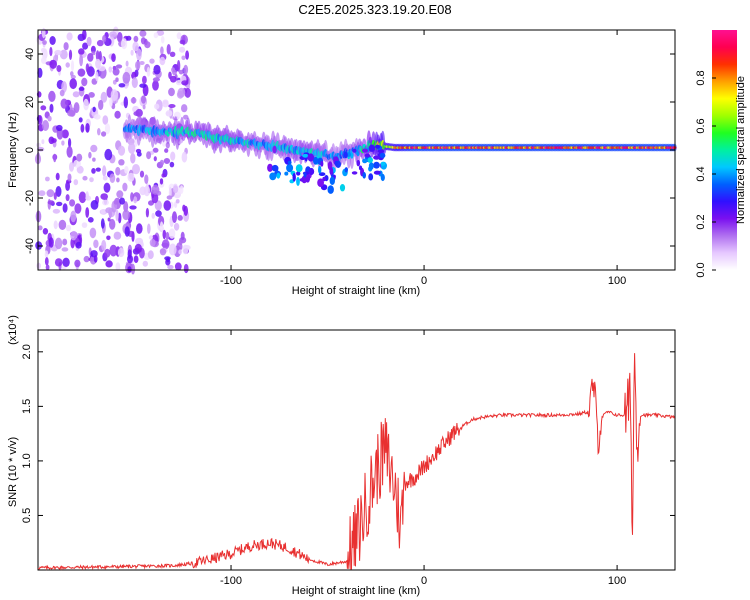  What do you see at coordinates (424, 581) in the screenshot?
I see `snr-xtick-label: 0` at bounding box center [424, 581].